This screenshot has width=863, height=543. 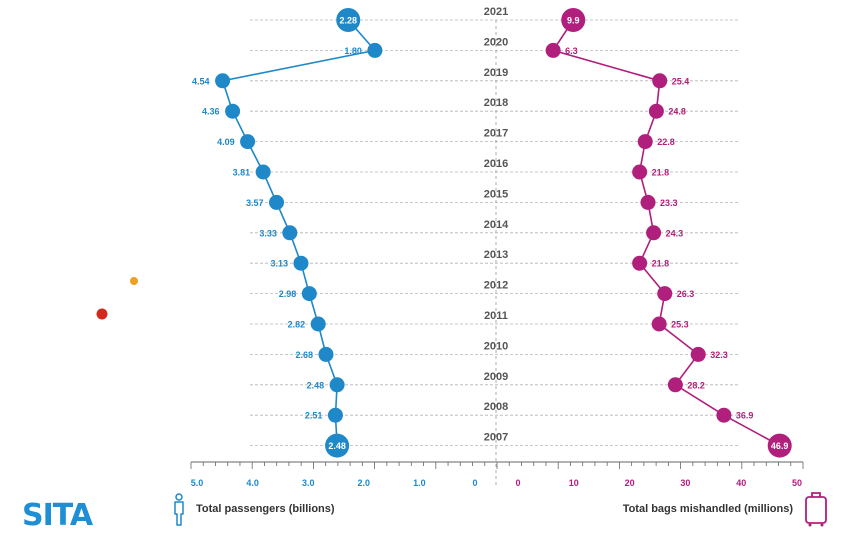 I want to click on year-label: 2008, so click(x=496, y=407).